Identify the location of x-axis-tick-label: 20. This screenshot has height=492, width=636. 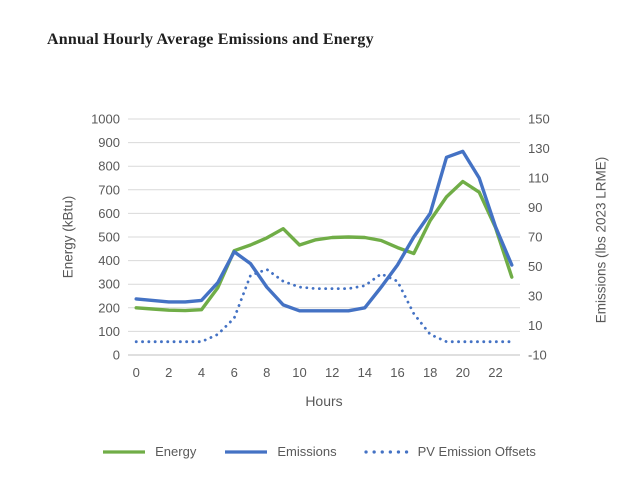
(463, 372).